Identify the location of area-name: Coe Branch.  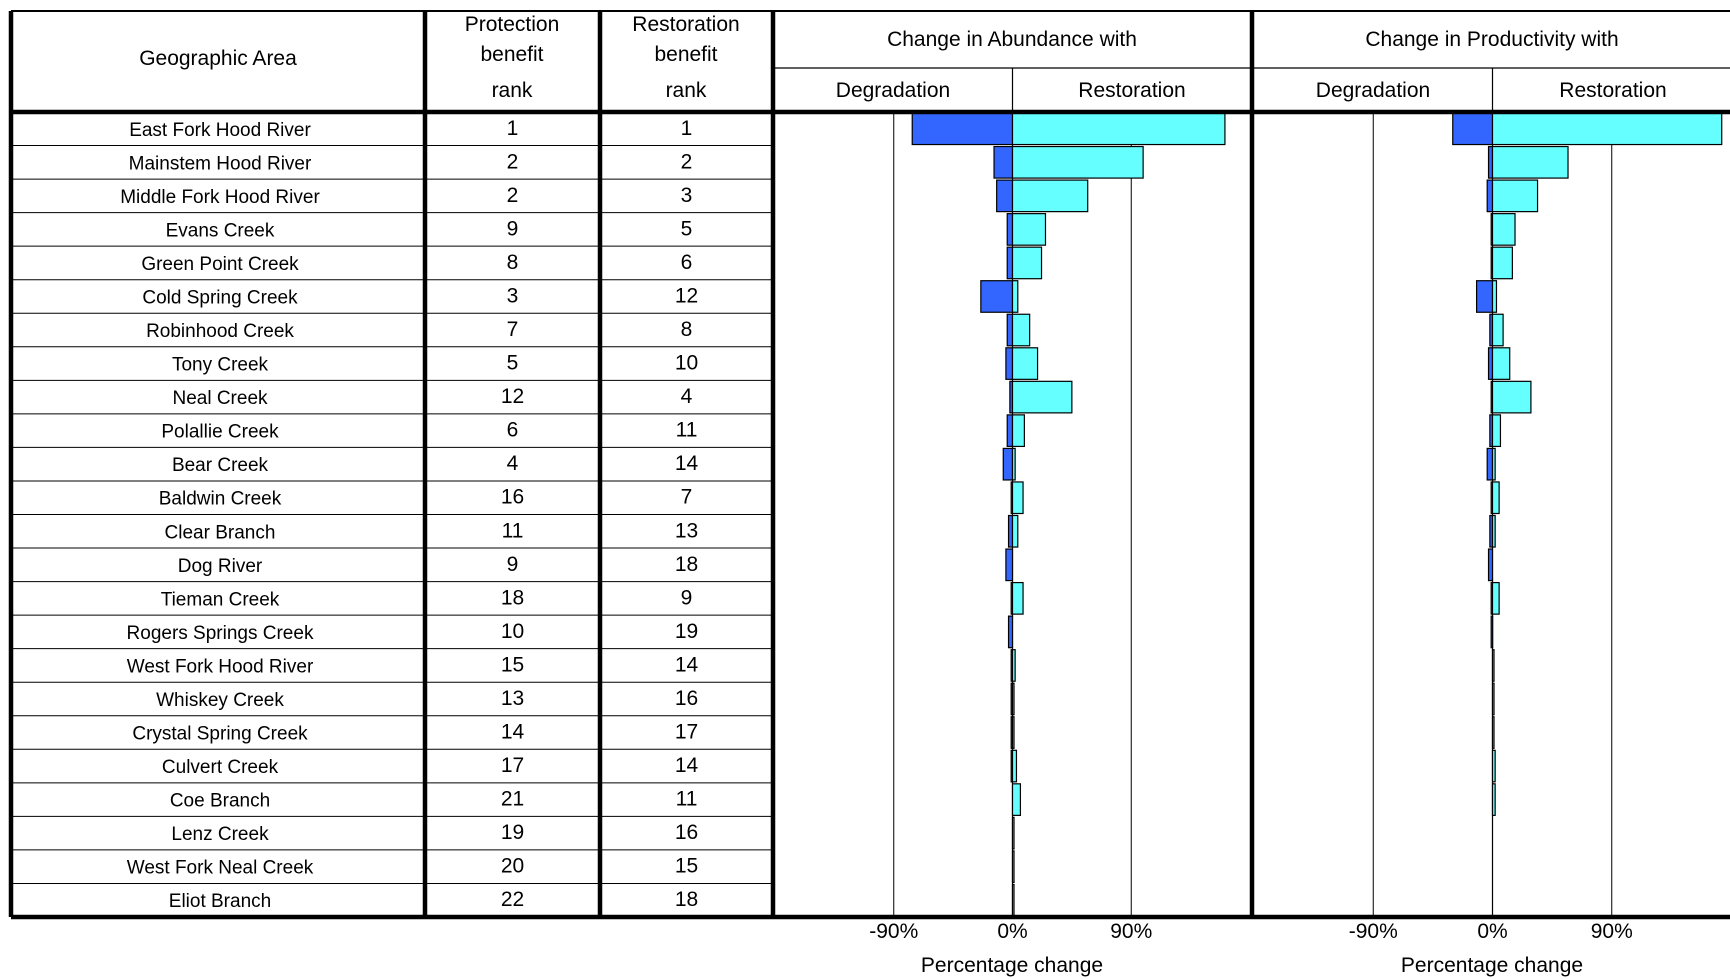
(220, 801).